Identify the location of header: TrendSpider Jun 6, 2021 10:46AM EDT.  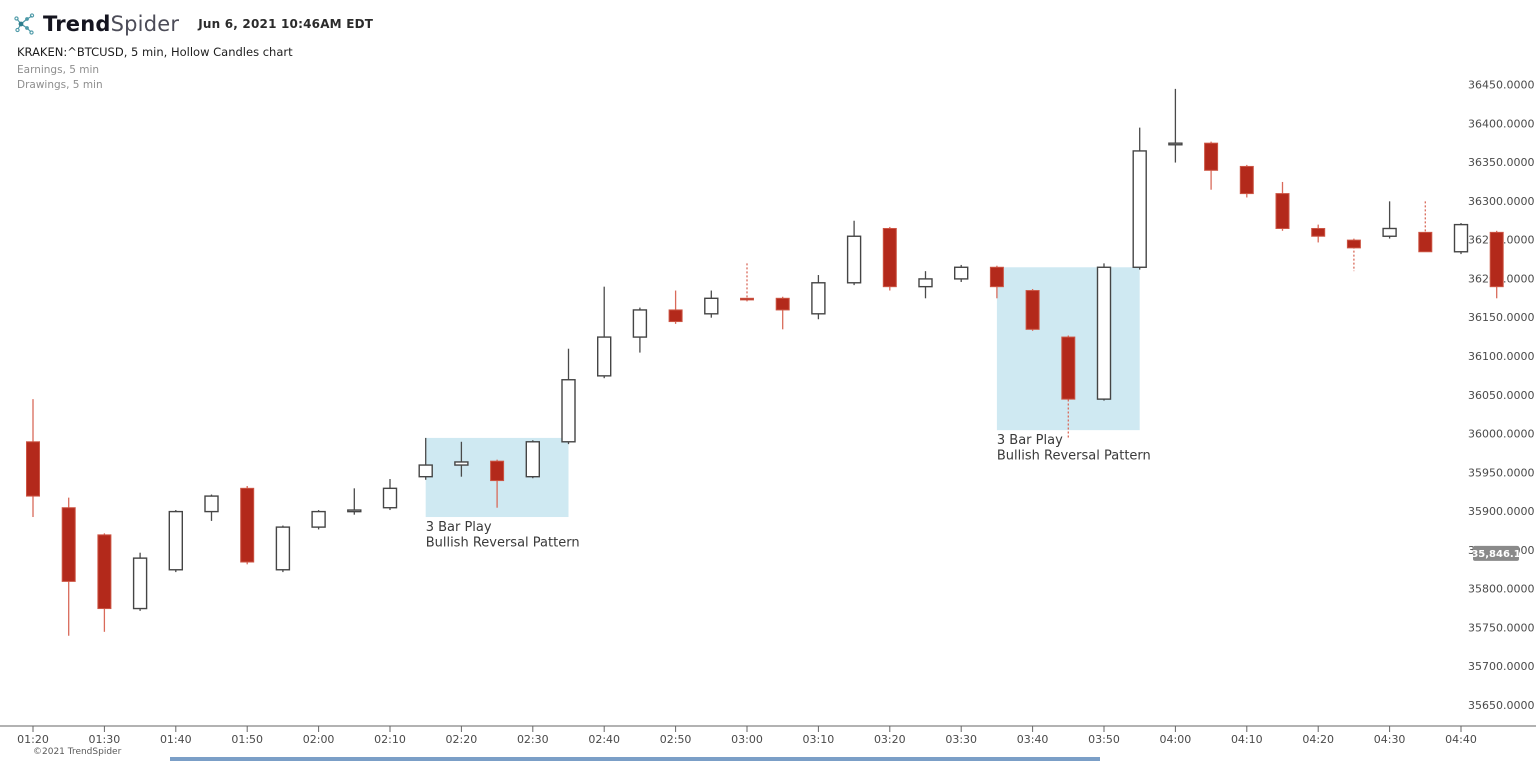
(193, 24).